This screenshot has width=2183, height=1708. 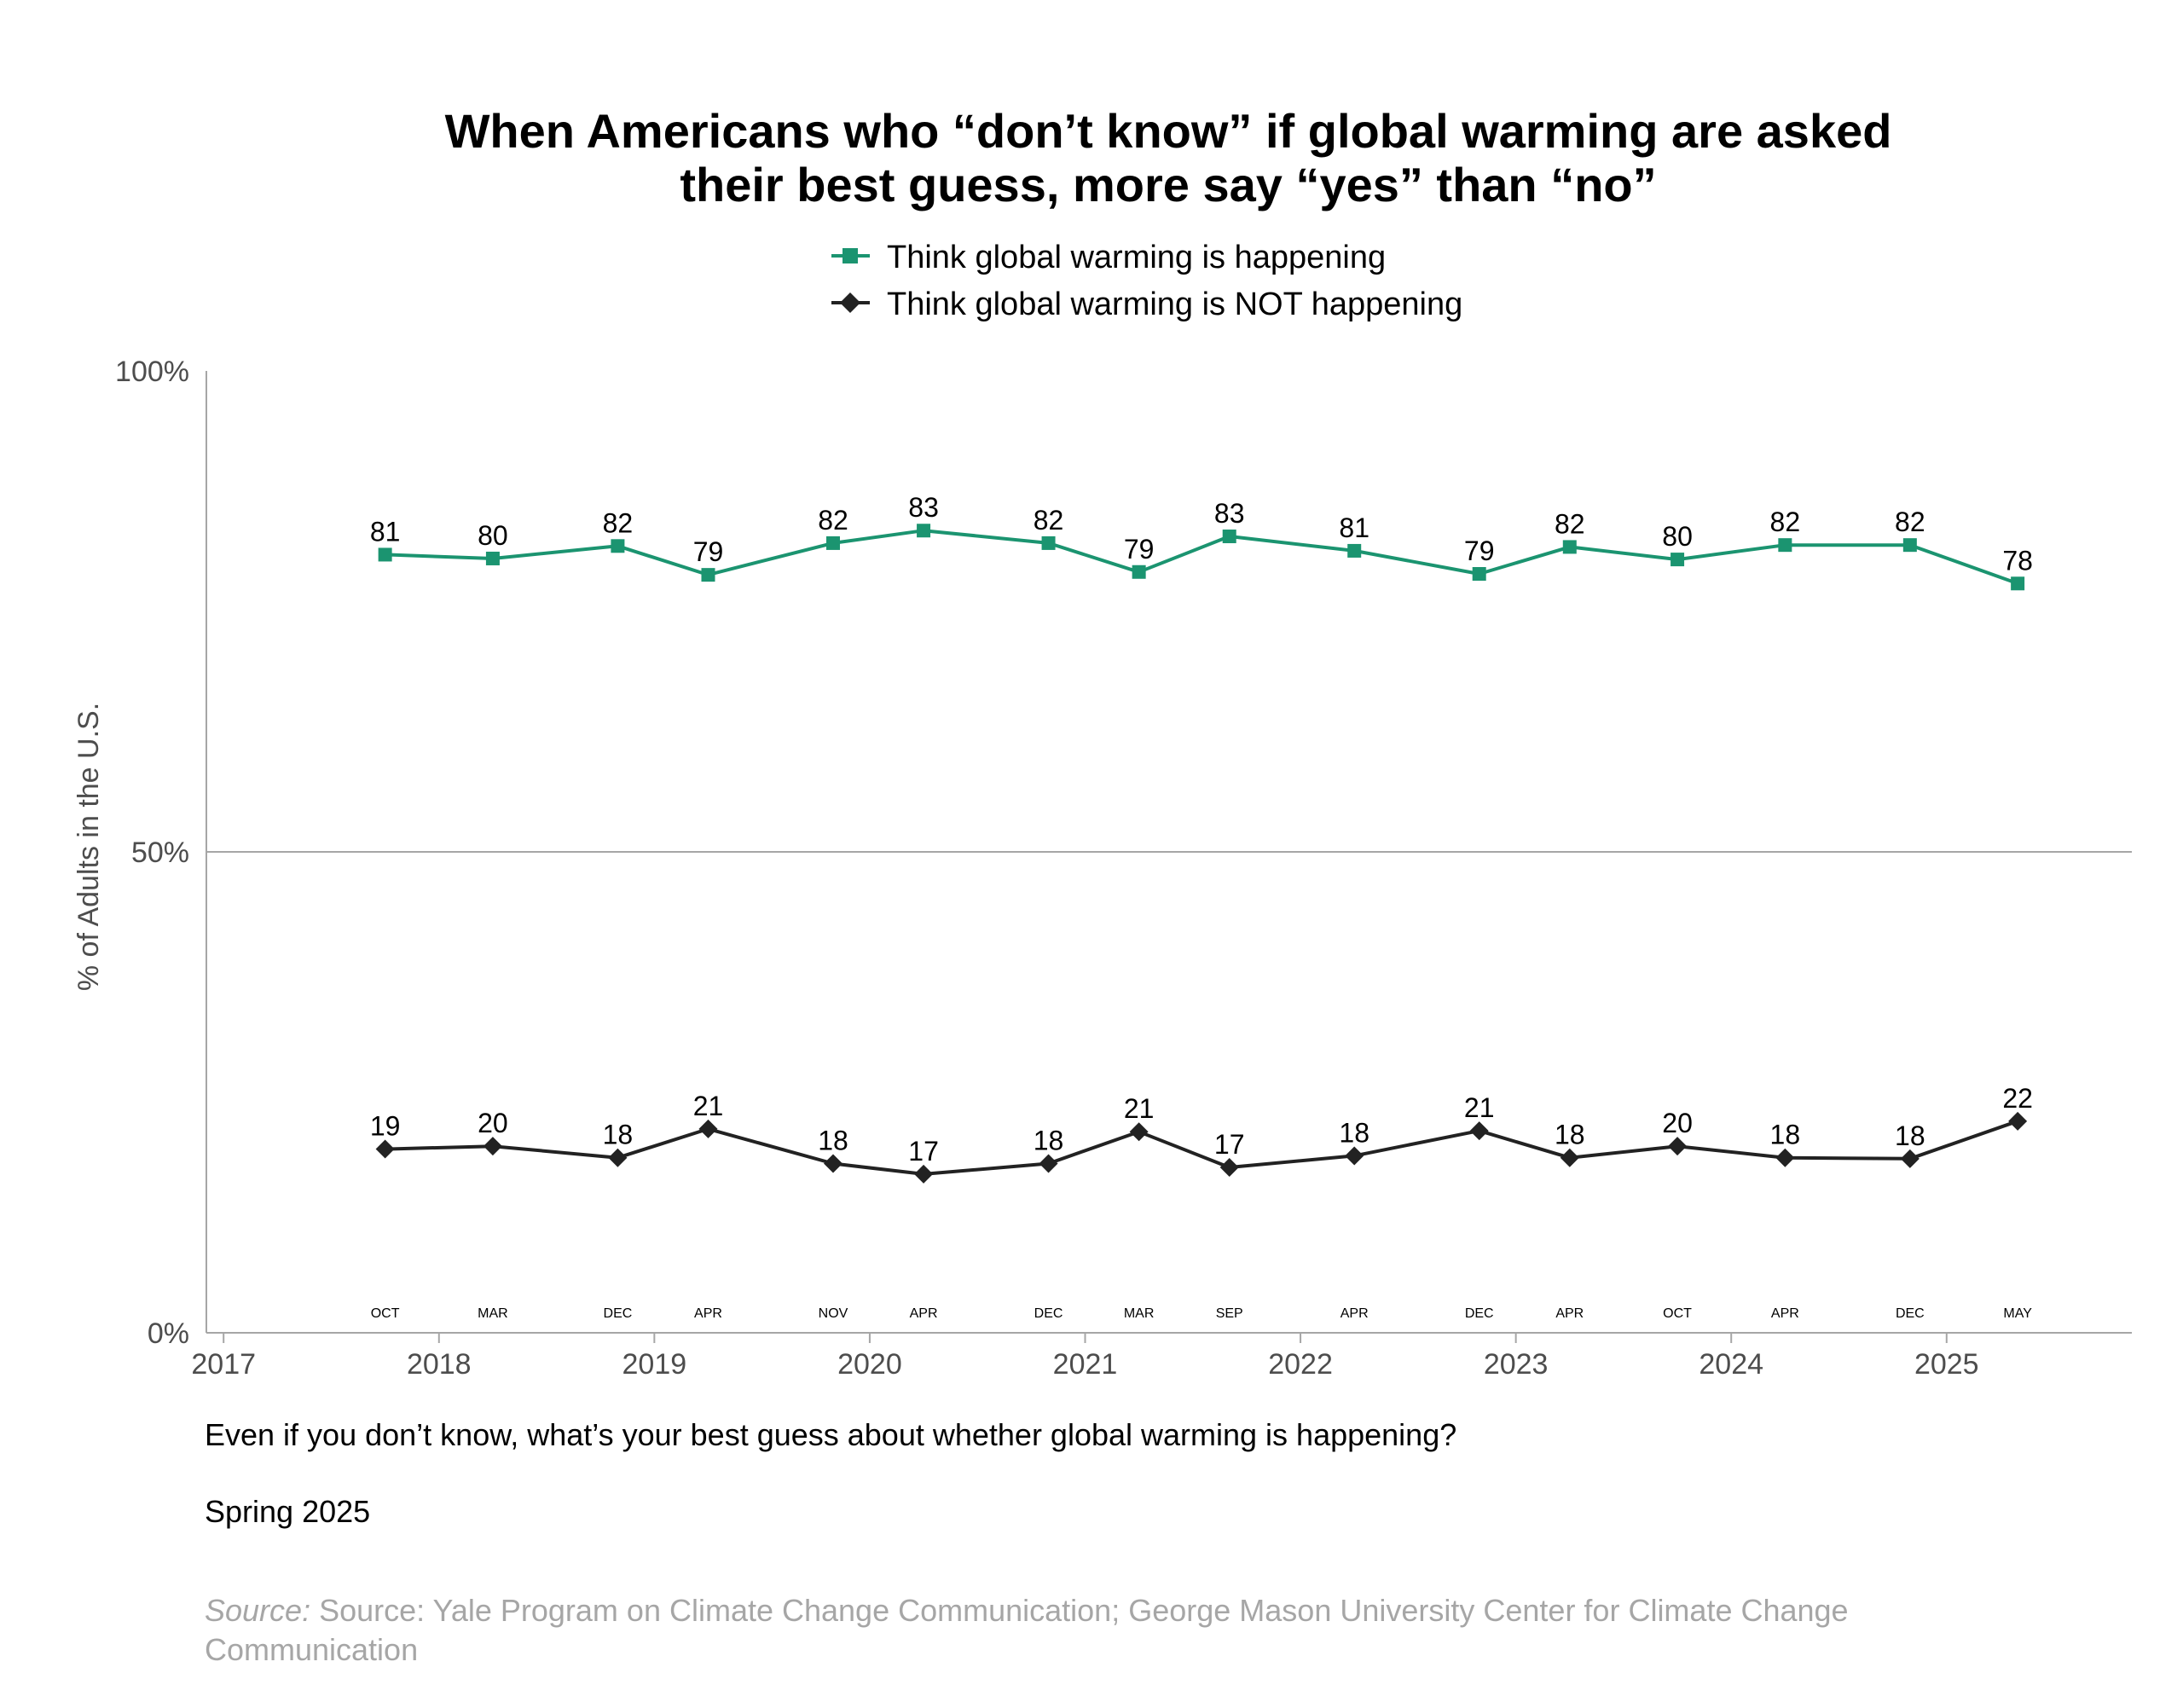 I want to click on legend-item-happening: Think global warming is happening, so click(x=1108, y=257).